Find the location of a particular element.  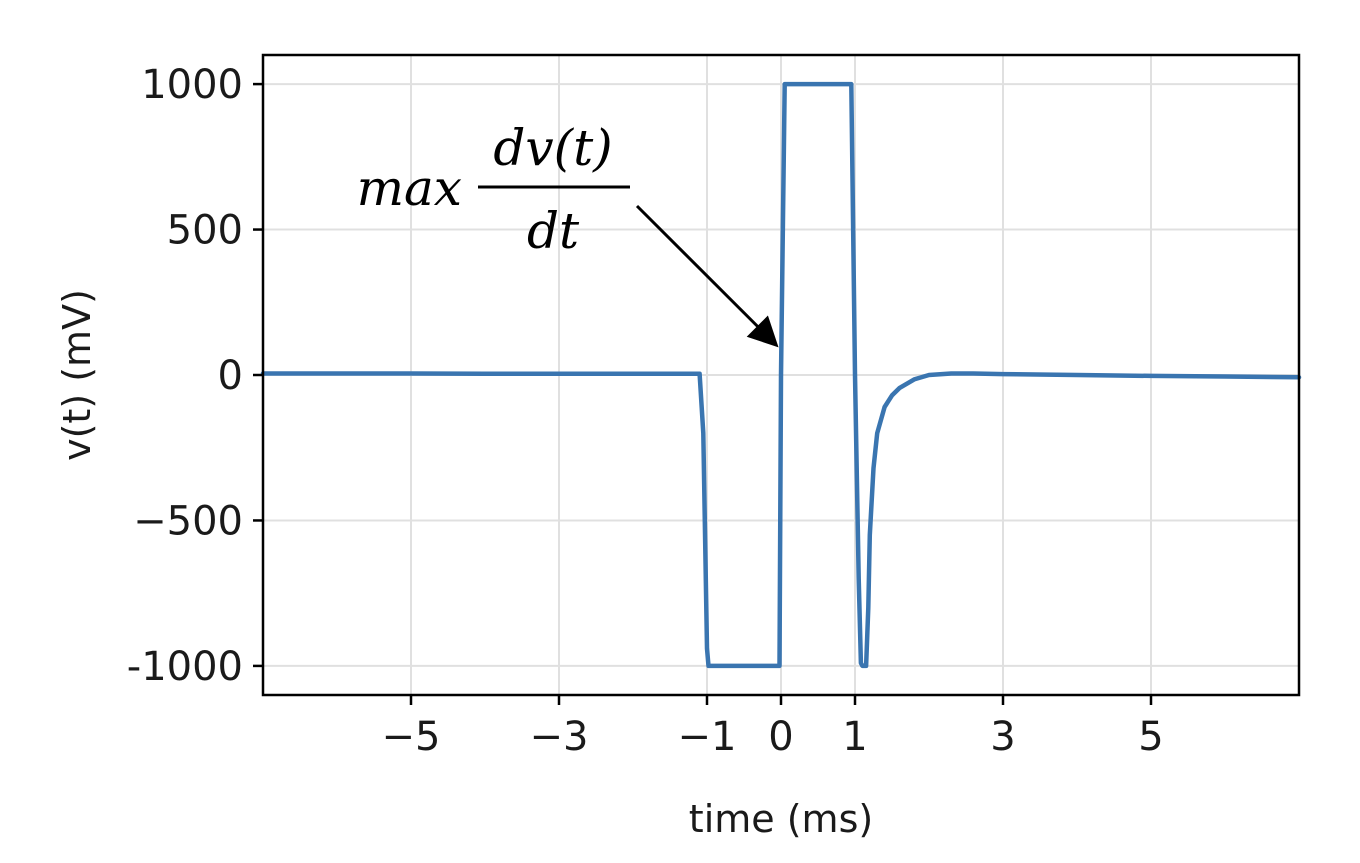

x-tick-label: 1 is located at coordinates (854, 737).